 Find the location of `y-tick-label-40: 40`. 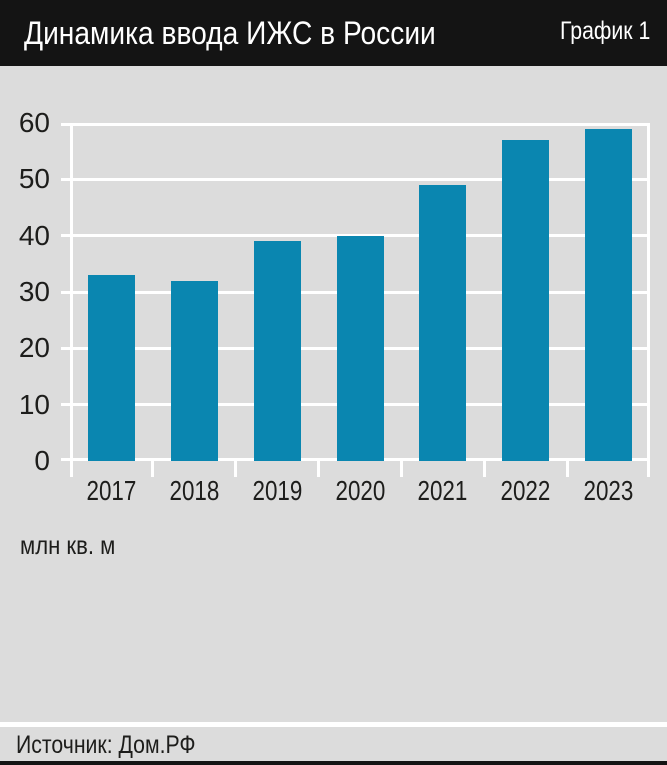

y-tick-label-40: 40 is located at coordinates (34, 235).